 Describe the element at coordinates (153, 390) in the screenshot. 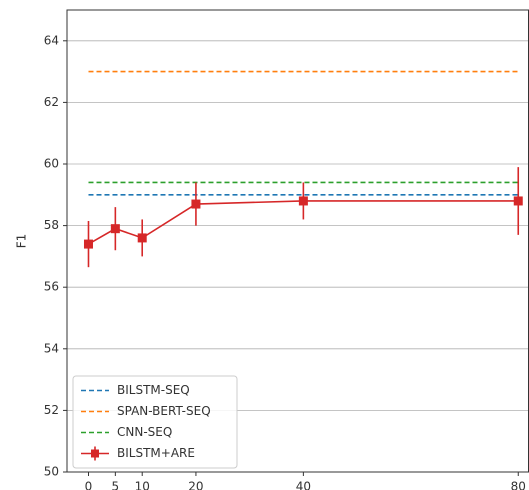

I see `legend-label: BILSTM-SEQ` at that location.